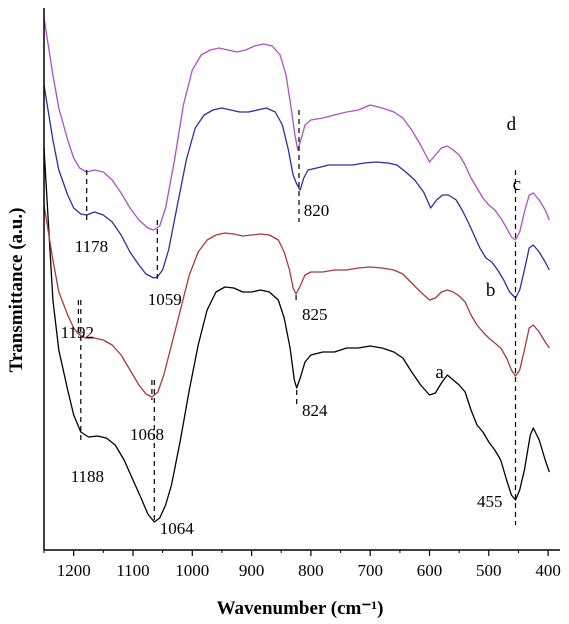 The width and height of the screenshot is (569, 624). What do you see at coordinates (315, 410) in the screenshot?
I see `peak-label-824: 824` at bounding box center [315, 410].